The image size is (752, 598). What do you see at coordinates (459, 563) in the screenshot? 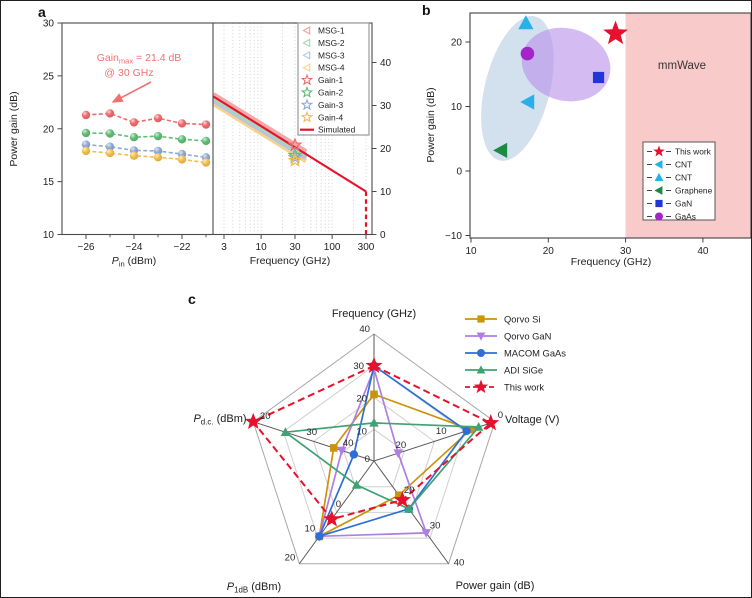
I see `c-axis-tick-label: 40` at bounding box center [459, 563].